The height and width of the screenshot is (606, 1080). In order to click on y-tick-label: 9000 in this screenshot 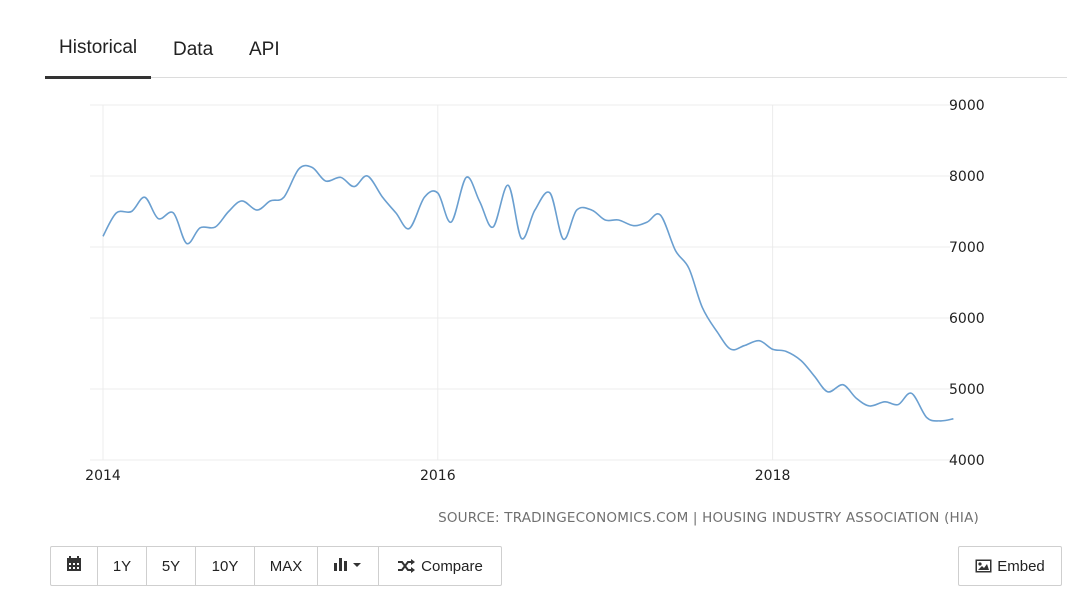, I will do `click(967, 106)`.